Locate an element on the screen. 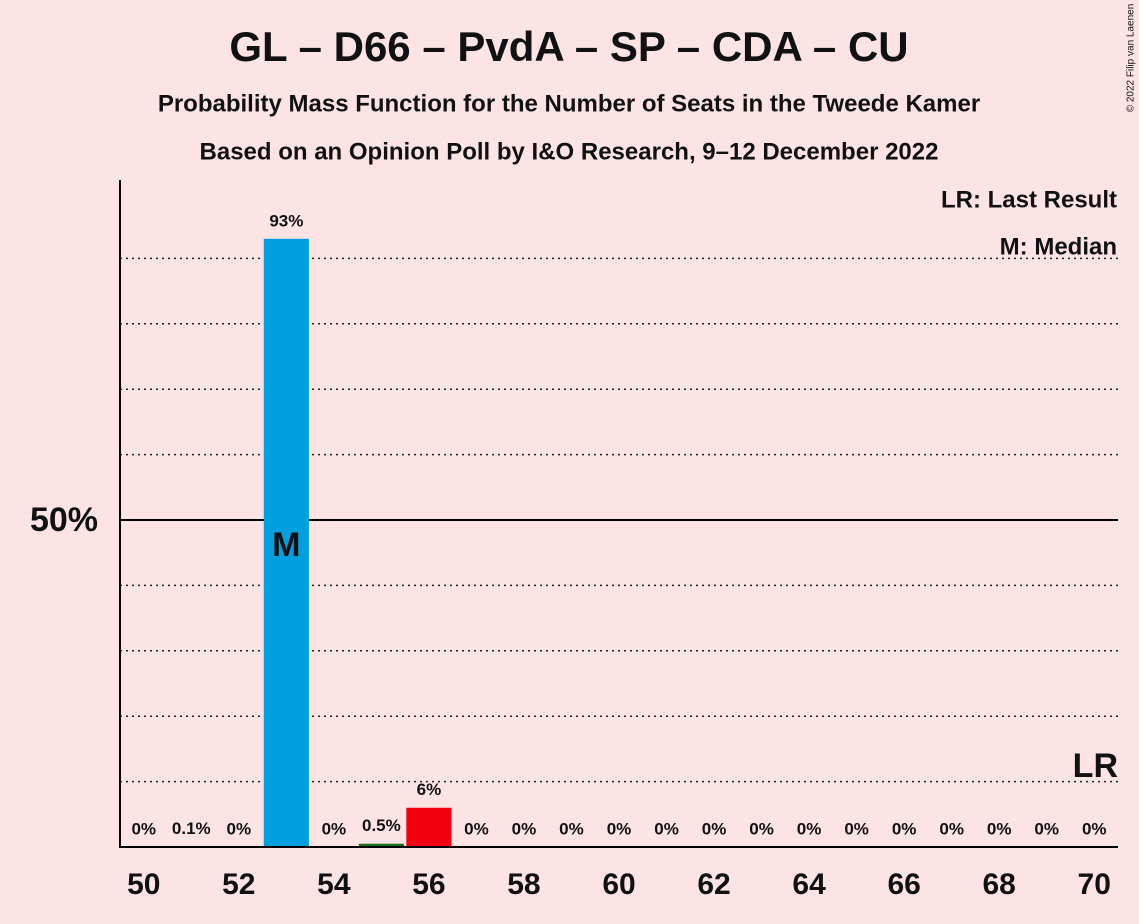  x-tick-label: 70 is located at coordinates (1094, 884).